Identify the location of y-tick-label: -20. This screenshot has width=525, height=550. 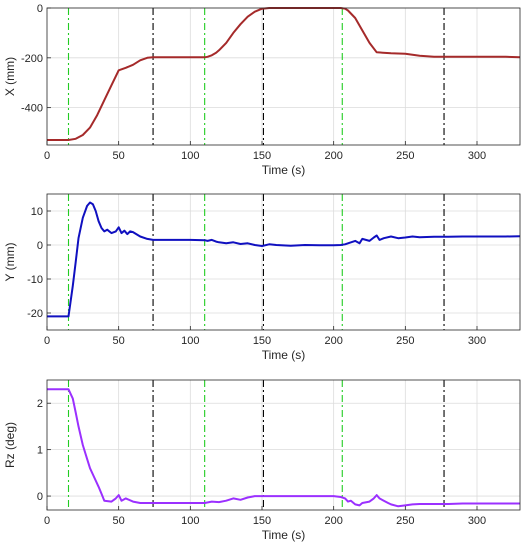
(35, 314).